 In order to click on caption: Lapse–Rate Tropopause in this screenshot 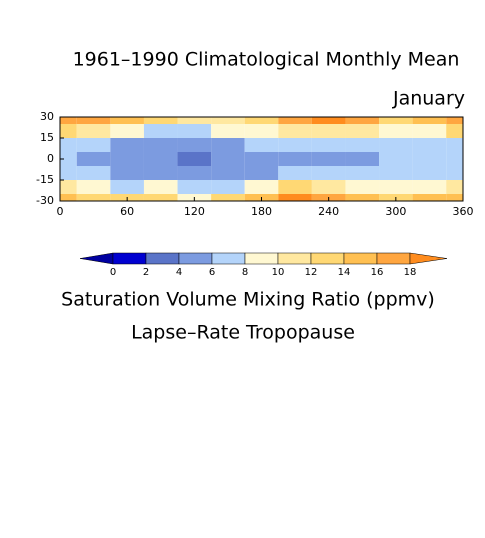, I will do `click(243, 333)`.